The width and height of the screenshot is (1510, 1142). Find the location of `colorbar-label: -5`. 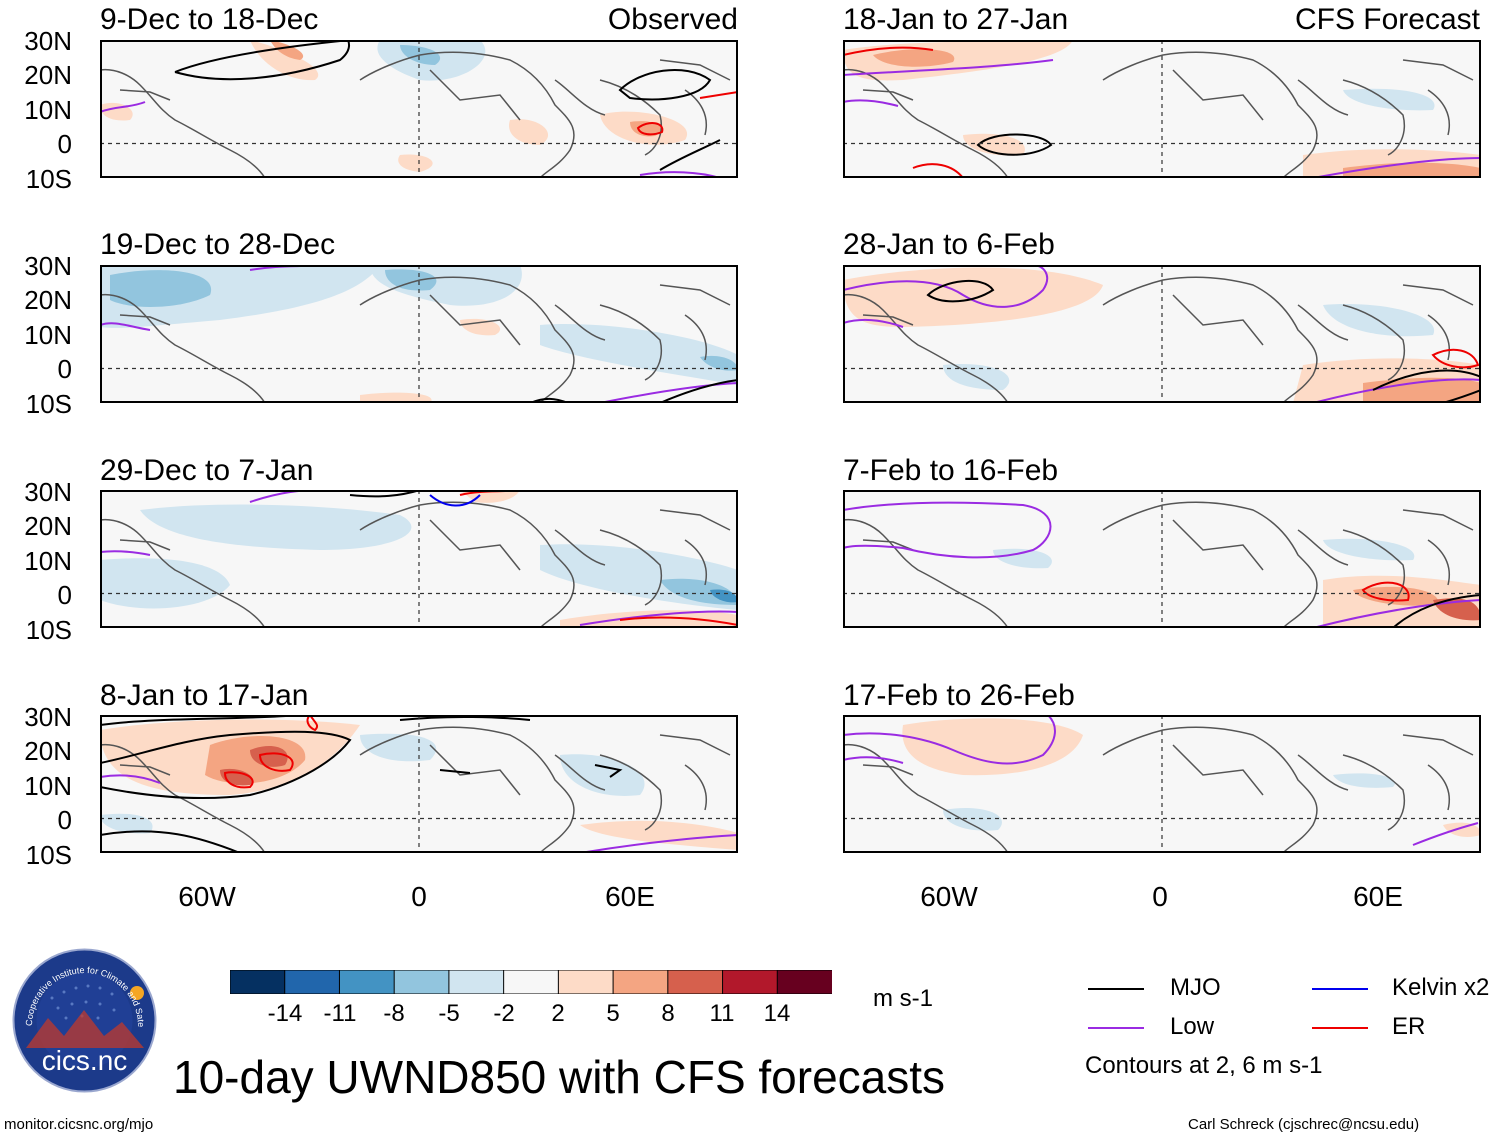

colorbar-label: -5 is located at coordinates (449, 1013).